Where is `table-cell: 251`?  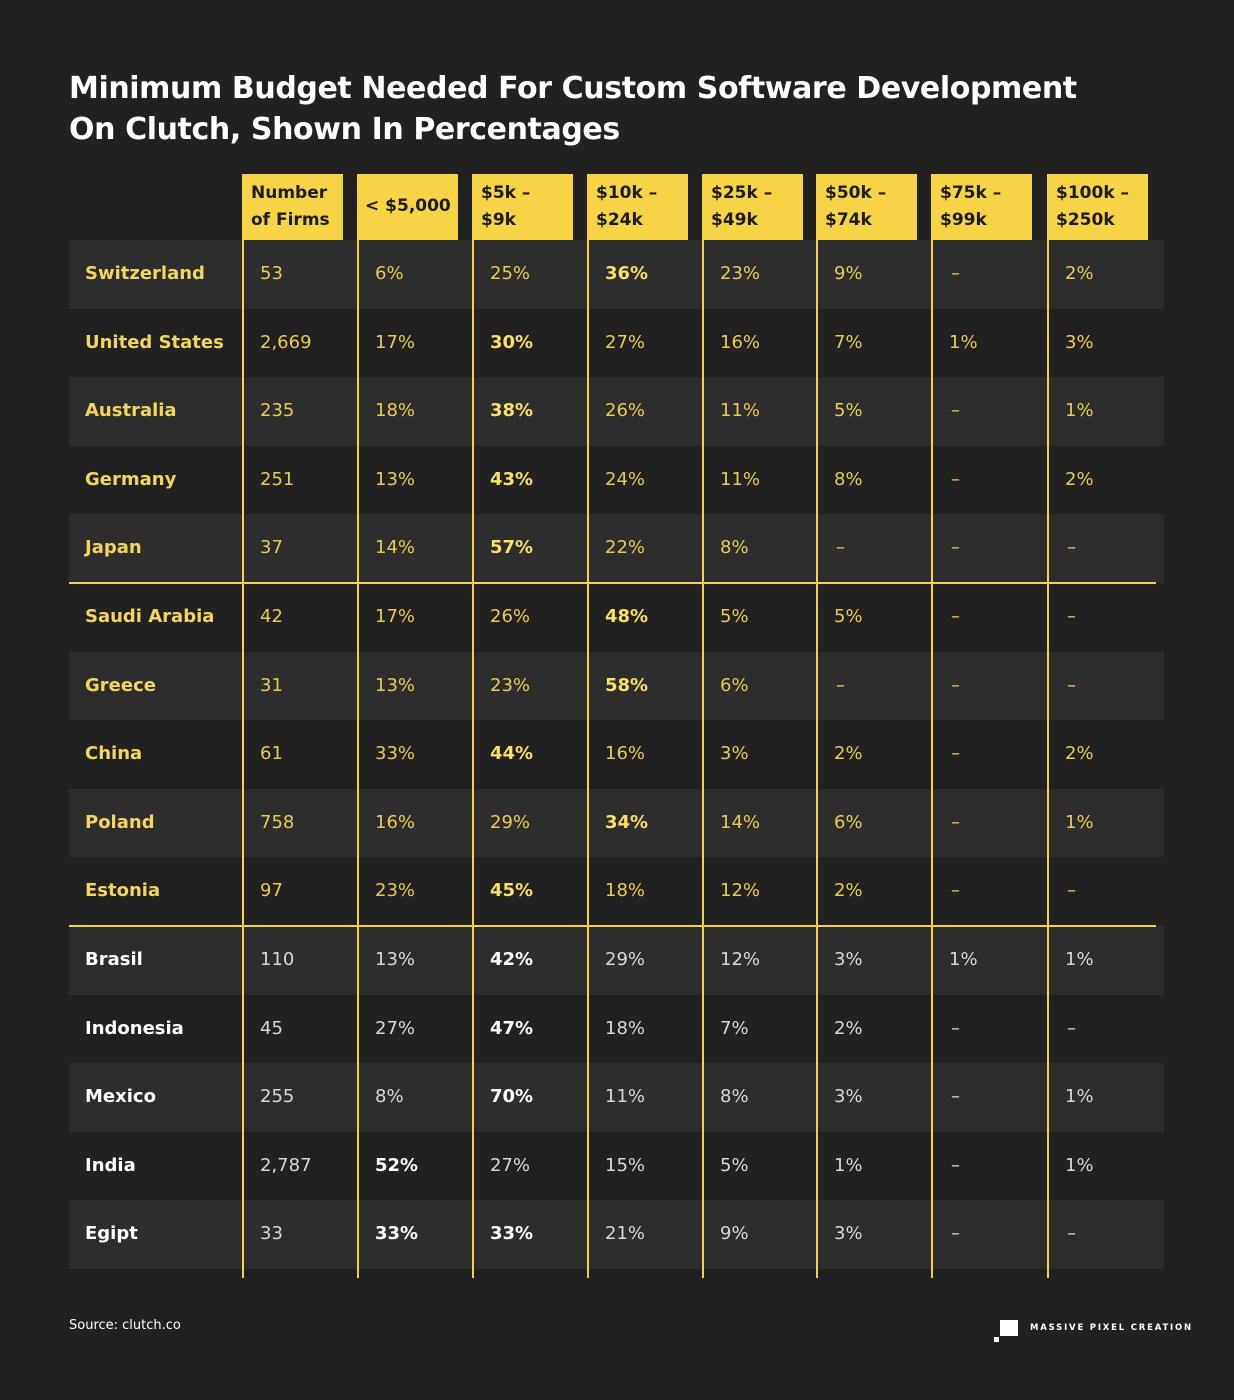 table-cell: 251 is located at coordinates (277, 479).